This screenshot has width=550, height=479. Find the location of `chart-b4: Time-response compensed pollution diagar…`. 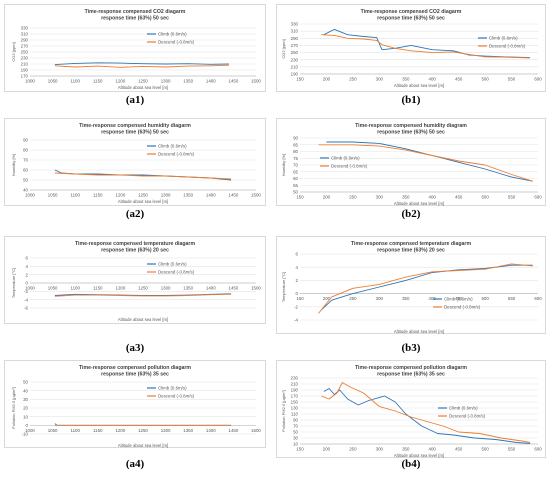

chart-b4: Time-response compensed pollution diagar… is located at coordinates (411, 409).